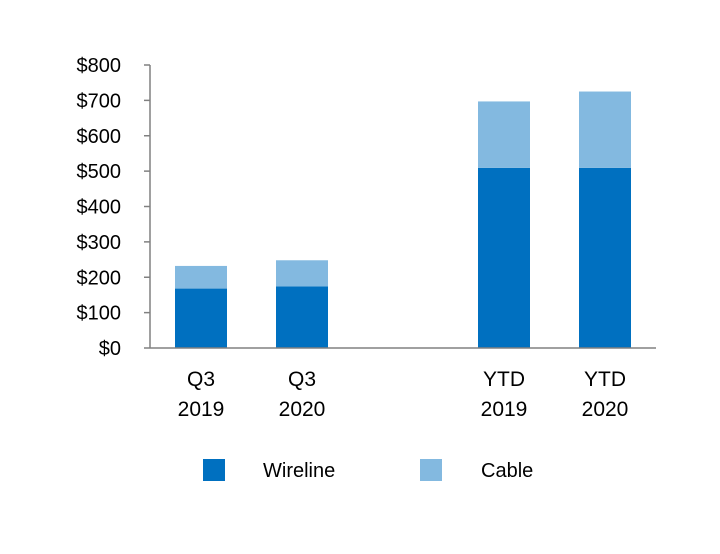  I want to click on bar-cable-ytd-2019, so click(504, 134).